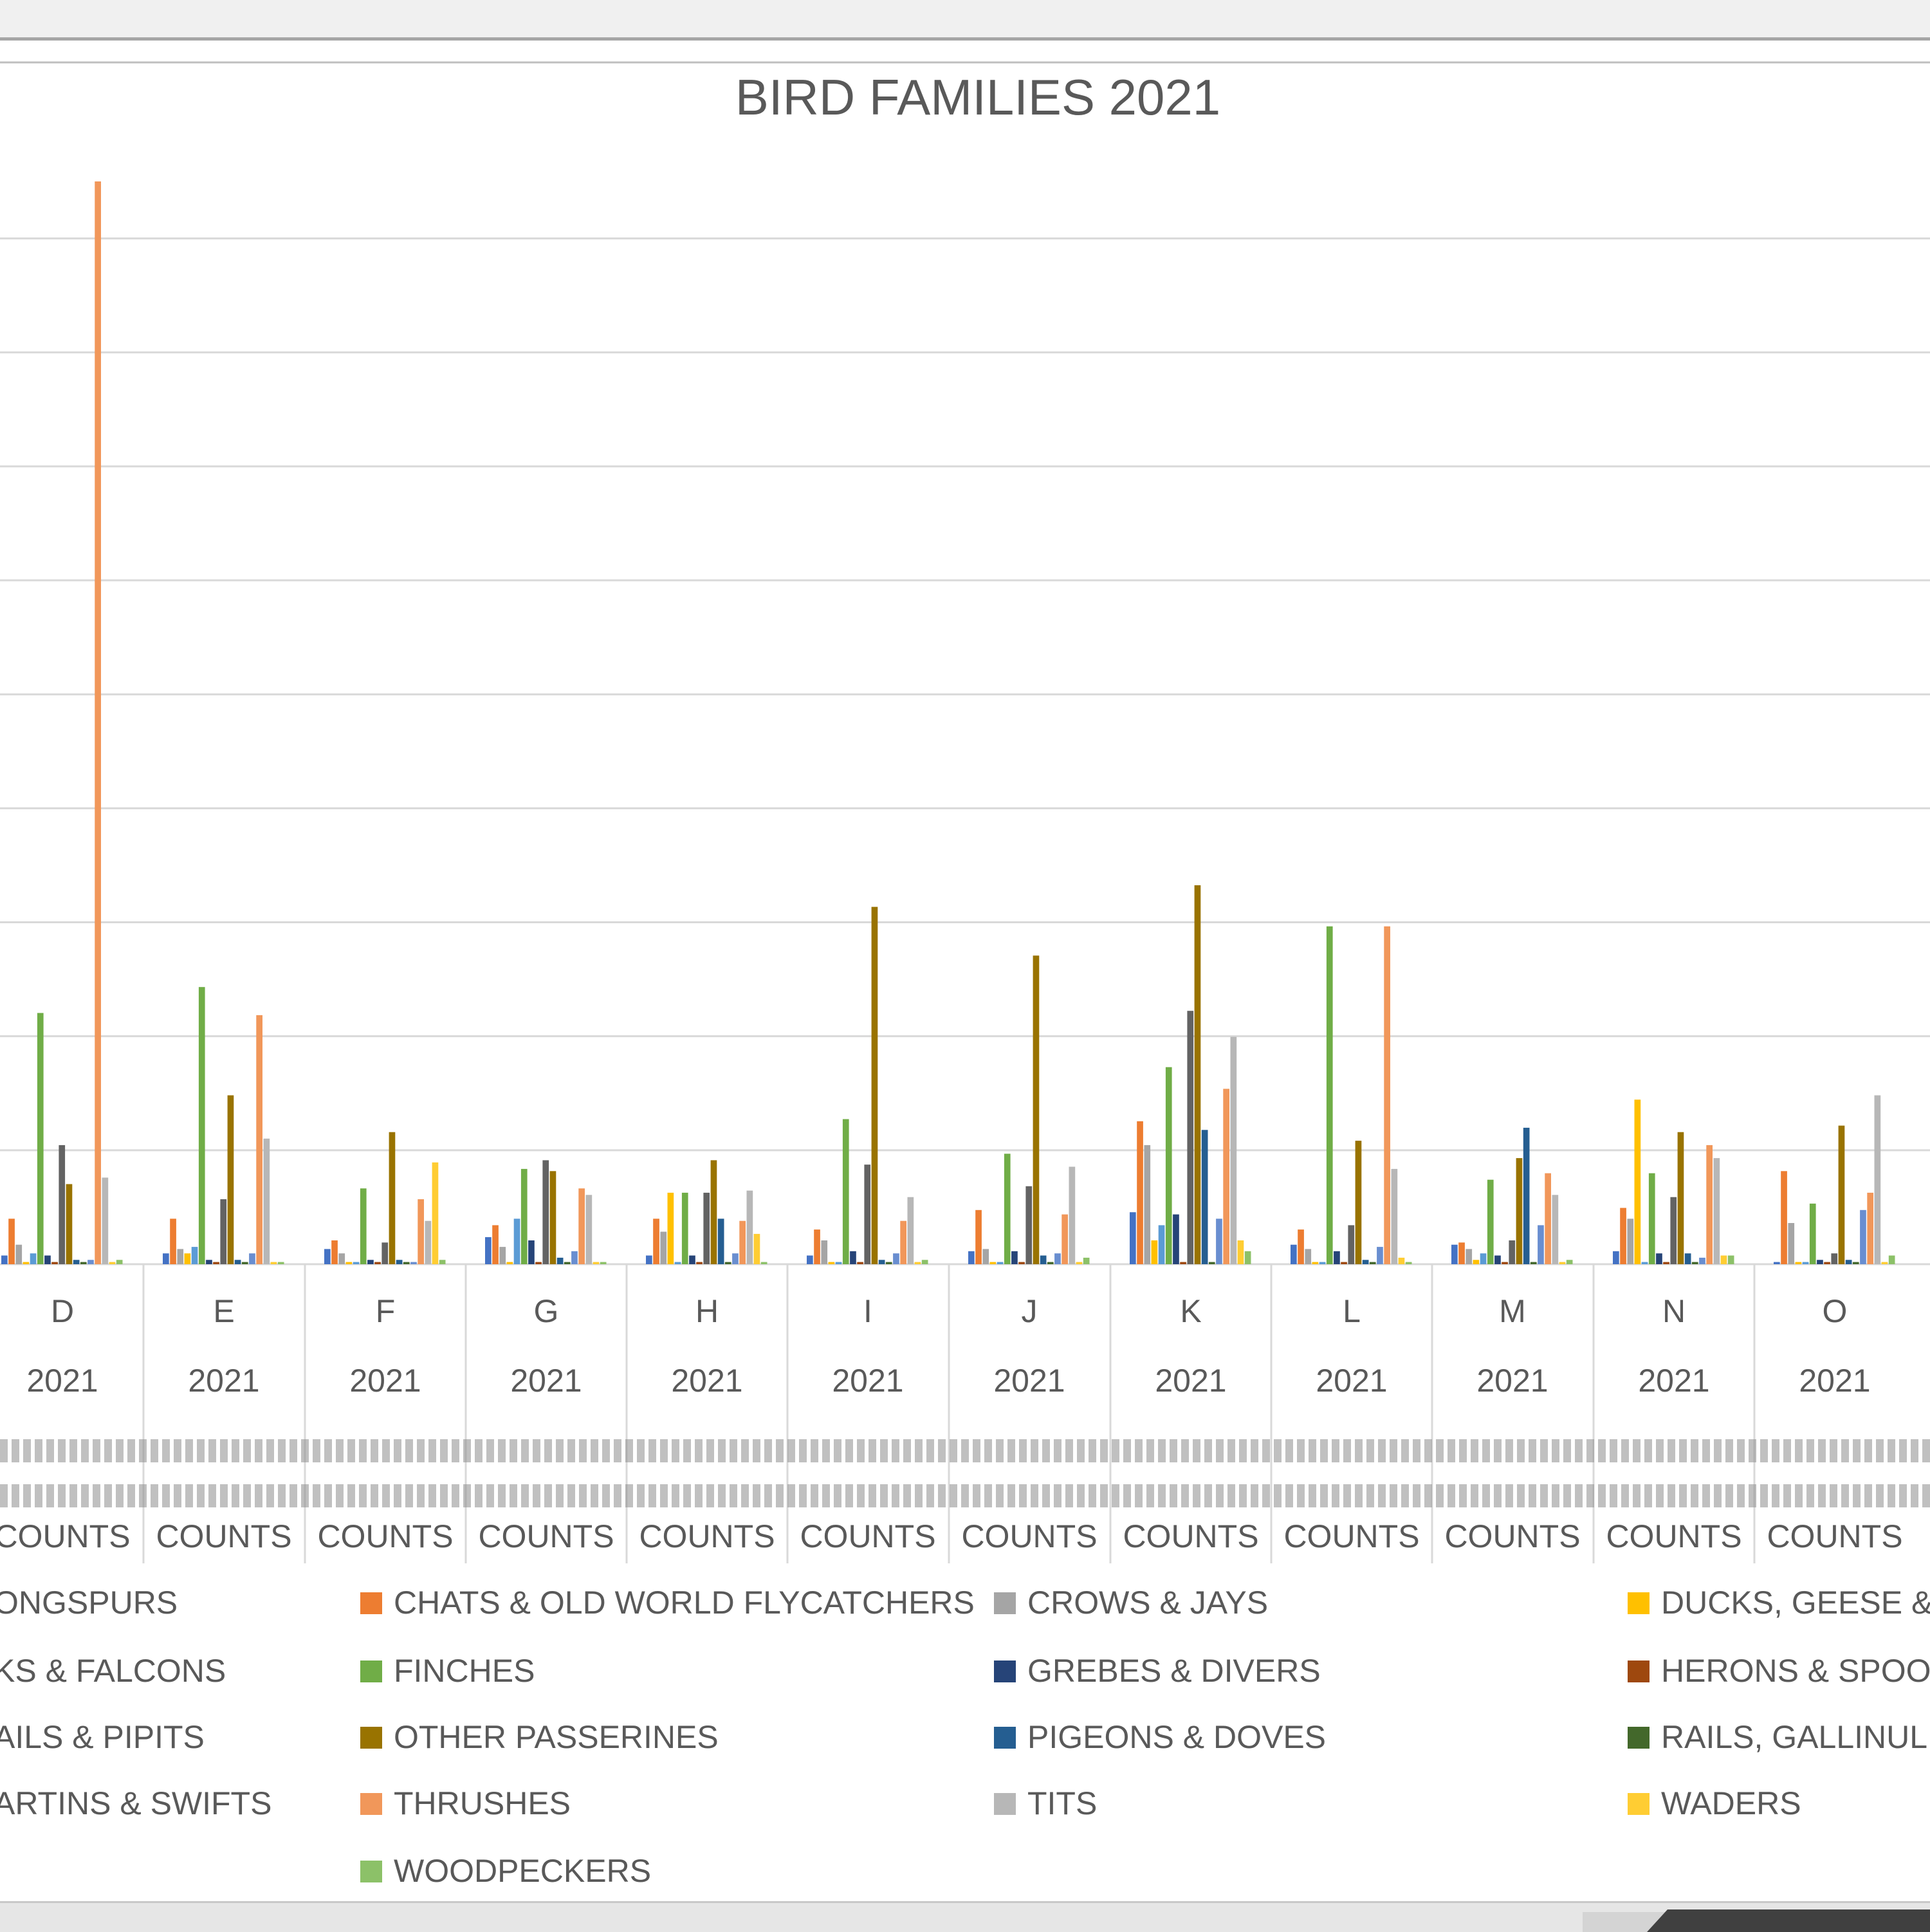 This screenshot has height=1932, width=1930. Describe the element at coordinates (135, 1803) in the screenshot. I see `legend-label: ARTINS & SWIFTS` at that location.